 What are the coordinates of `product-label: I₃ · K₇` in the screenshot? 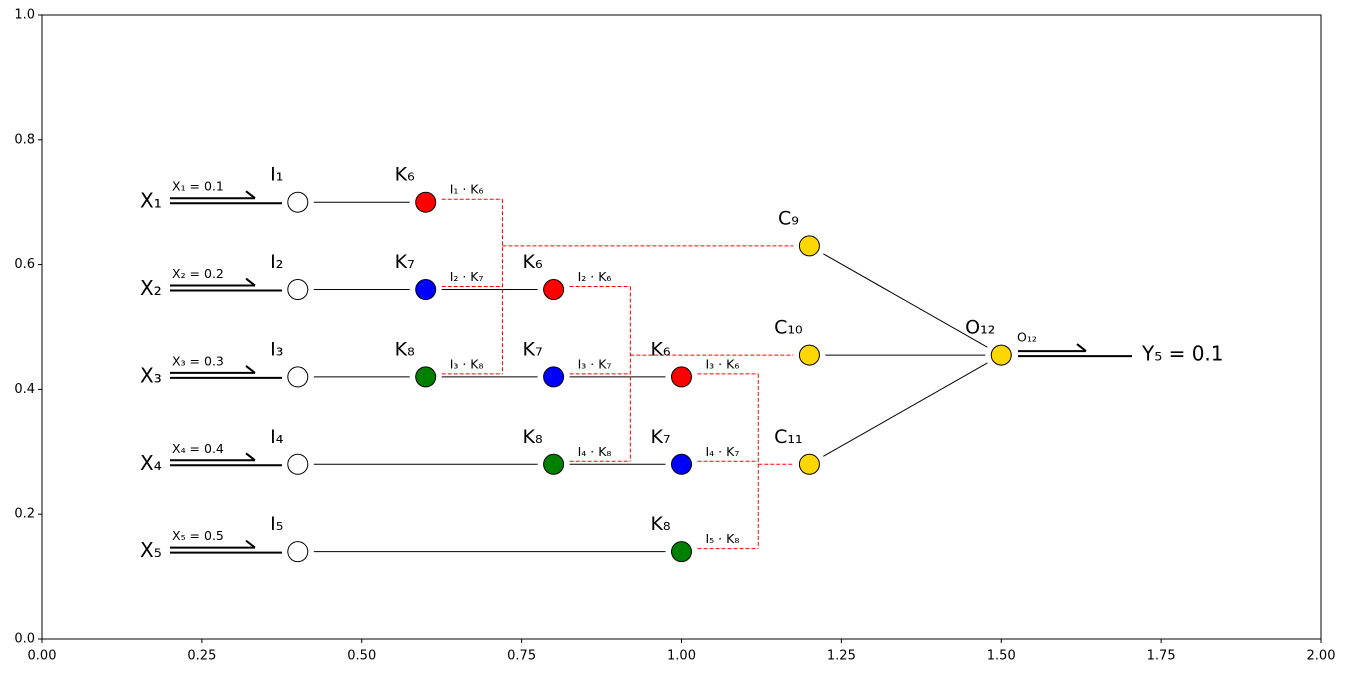 It's located at (595, 363).